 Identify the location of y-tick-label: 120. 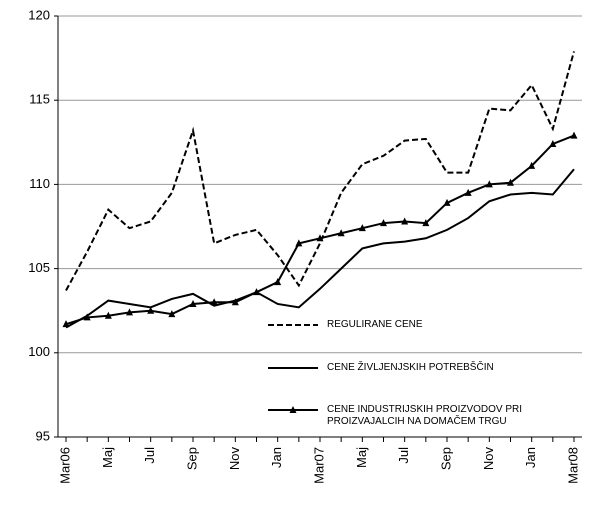
(39, 14).